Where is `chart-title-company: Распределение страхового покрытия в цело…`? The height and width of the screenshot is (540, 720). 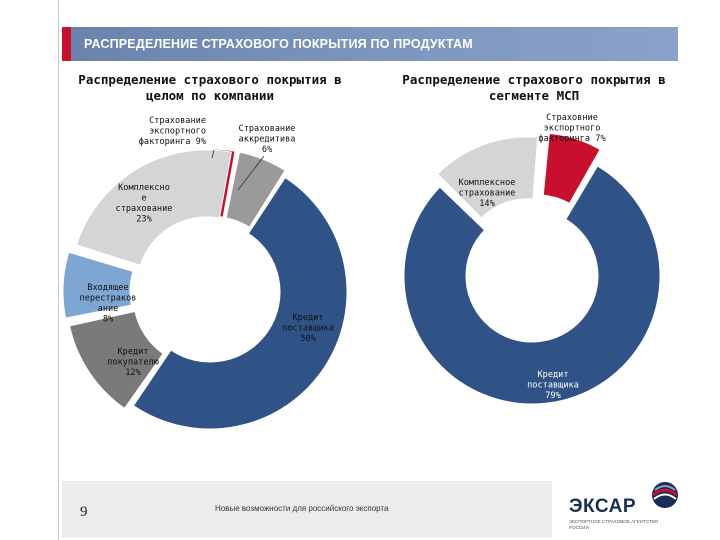
chart-title-company: Распределение страхового покрытия в цело… is located at coordinates (210, 87).